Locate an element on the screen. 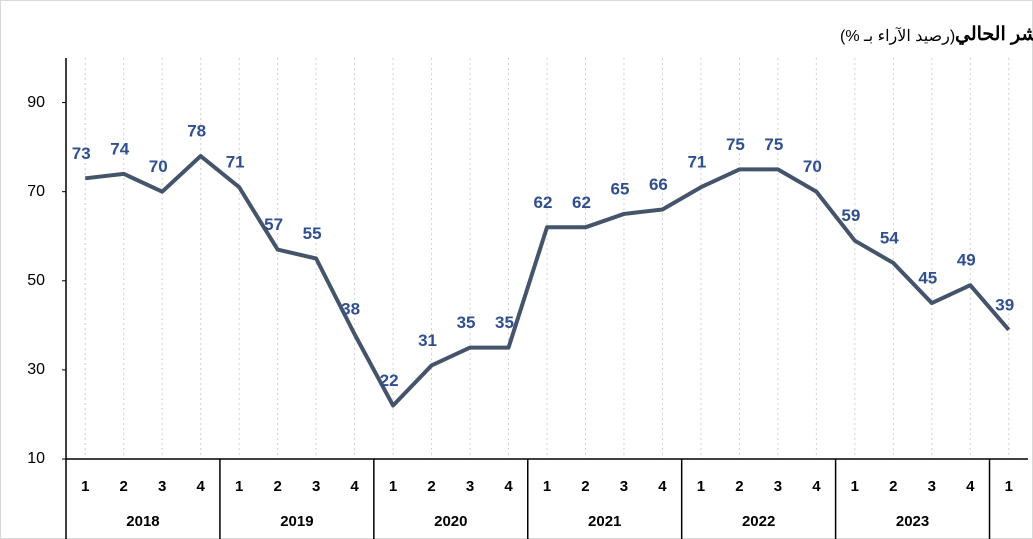  y-tick-label: 30 is located at coordinates (36, 369).